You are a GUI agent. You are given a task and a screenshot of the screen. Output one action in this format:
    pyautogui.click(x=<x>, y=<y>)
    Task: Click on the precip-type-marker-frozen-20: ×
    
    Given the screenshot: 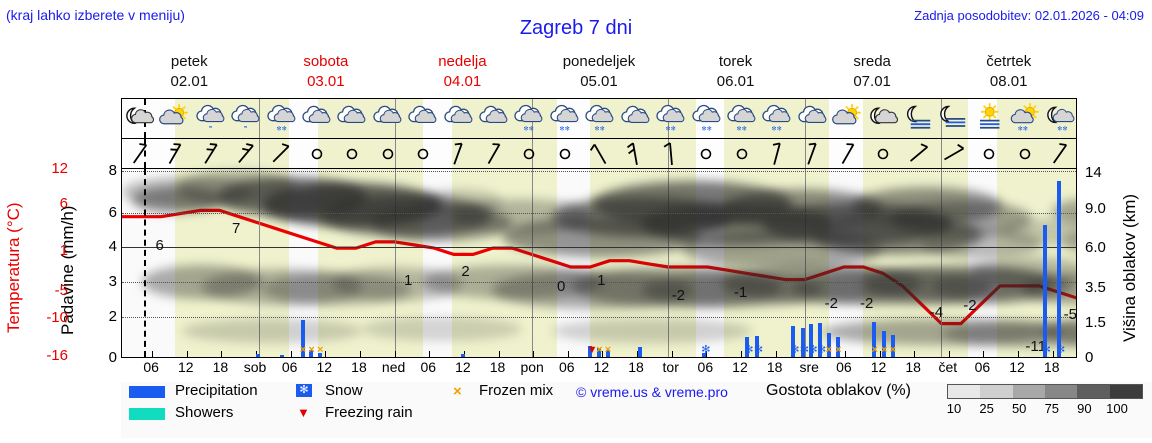 What is the action you would take?
    pyautogui.click(x=884, y=350)
    